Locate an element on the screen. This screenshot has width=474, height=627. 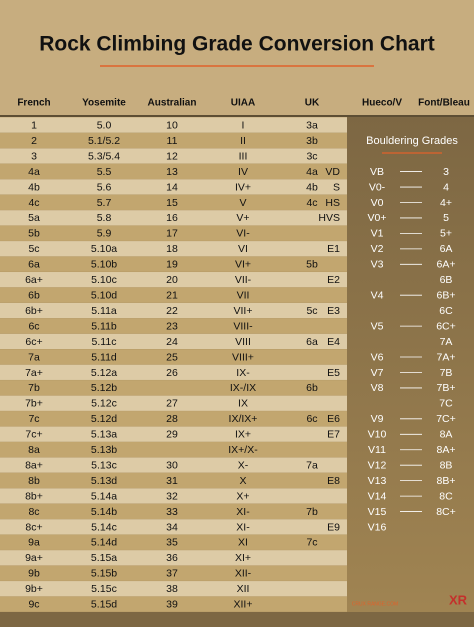
table-cell: IX is located at coordinates (243, 404).